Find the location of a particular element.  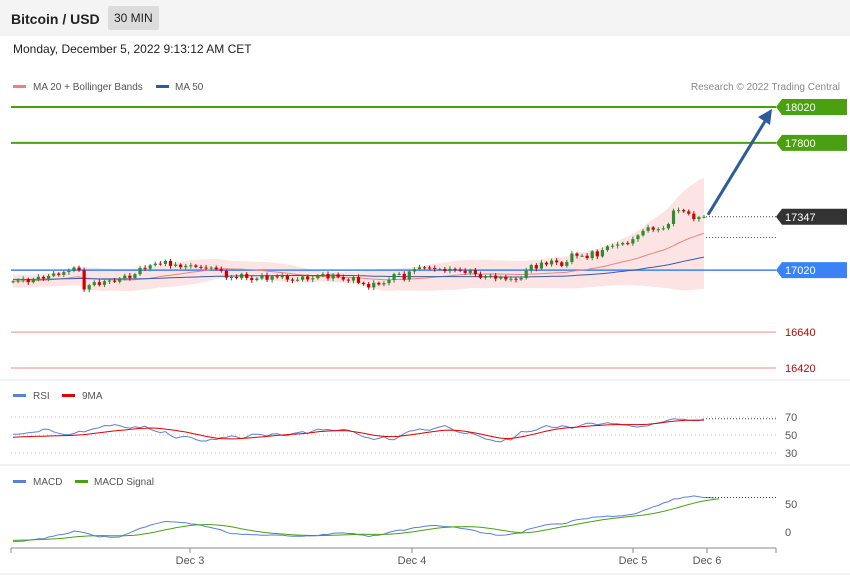

legend-swatch-ma20 is located at coordinates (19, 86).